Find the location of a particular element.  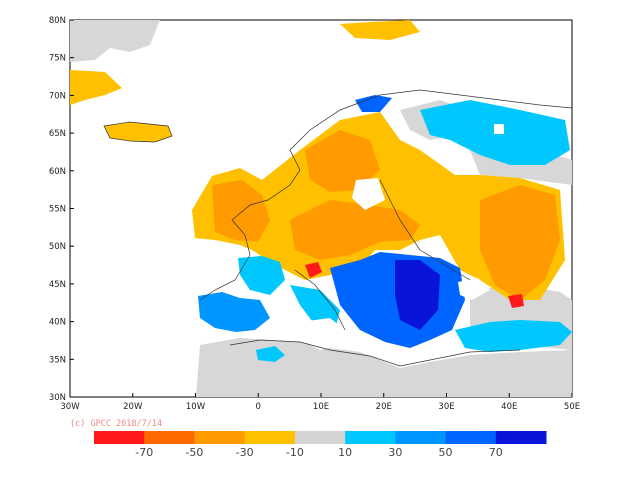

colorbar-label: 50 is located at coordinates (446, 452).